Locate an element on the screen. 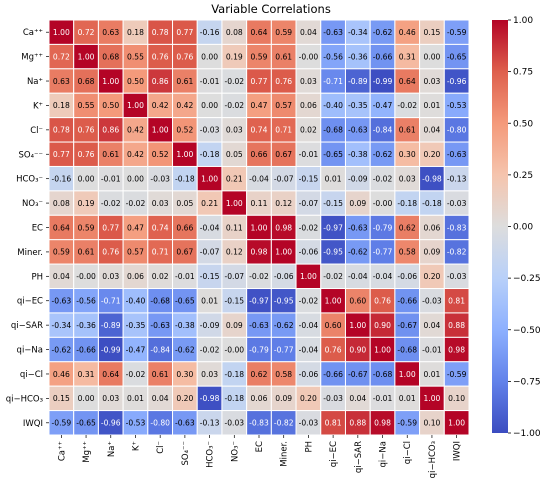 This screenshot has height=483, width=550. x-tick-label: Mg⁺⁺ is located at coordinates (87, 452).